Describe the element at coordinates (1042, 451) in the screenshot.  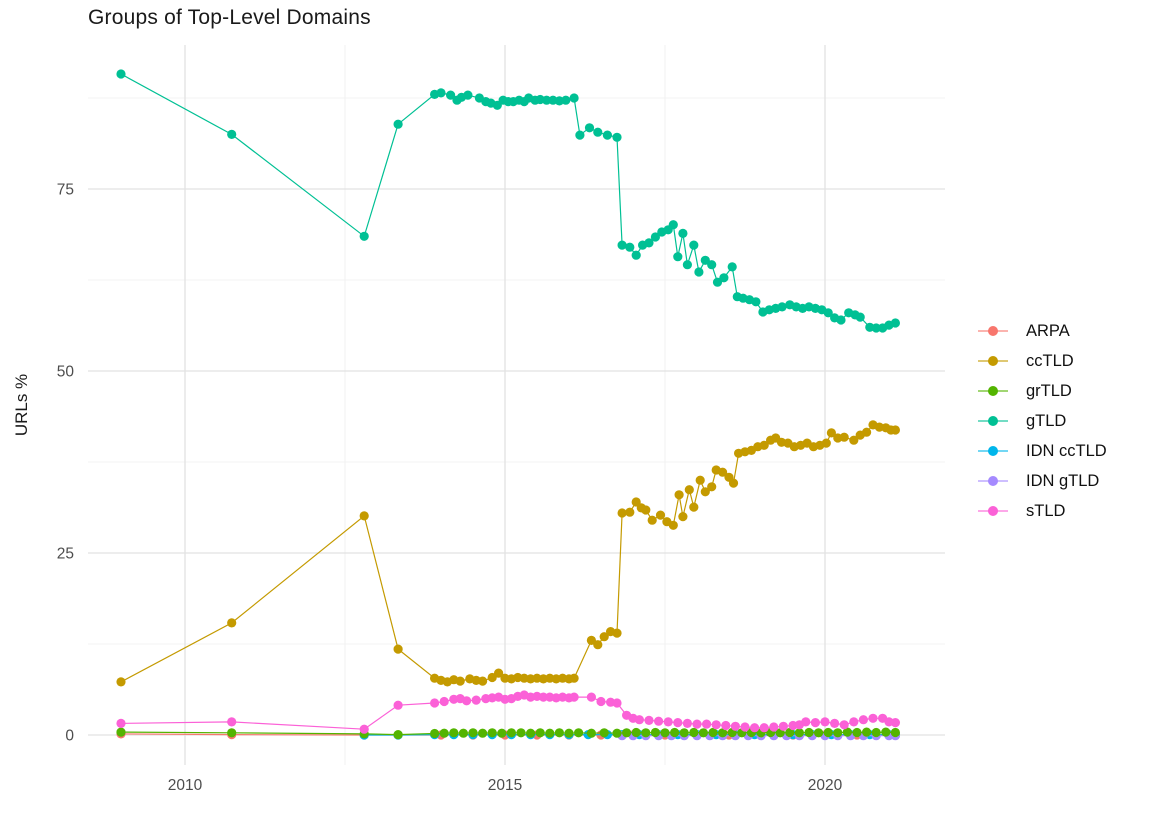
I see `legend-item-idn-cctld: IDN ccTLD` at that location.